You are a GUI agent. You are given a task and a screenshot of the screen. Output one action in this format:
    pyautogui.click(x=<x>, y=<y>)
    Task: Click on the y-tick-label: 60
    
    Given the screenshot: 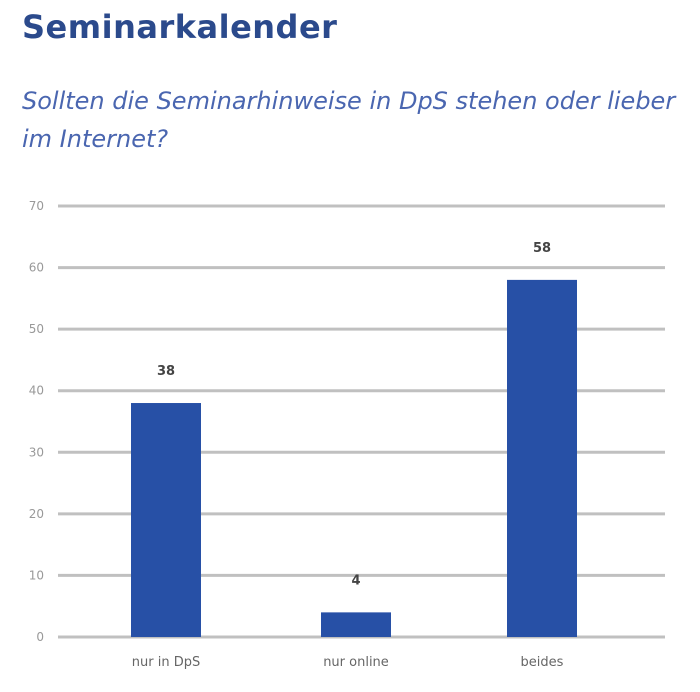 What is the action you would take?
    pyautogui.click(x=36, y=268)
    